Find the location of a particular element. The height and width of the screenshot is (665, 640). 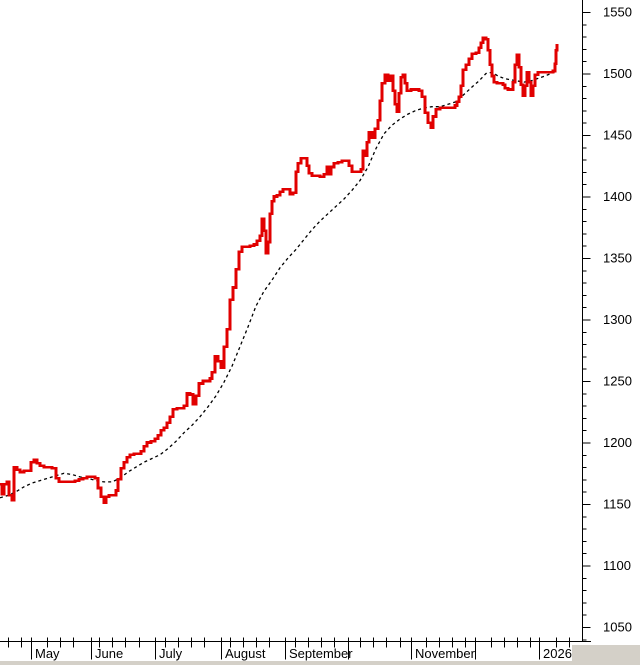

x-month-label: July is located at coordinates (171, 653).